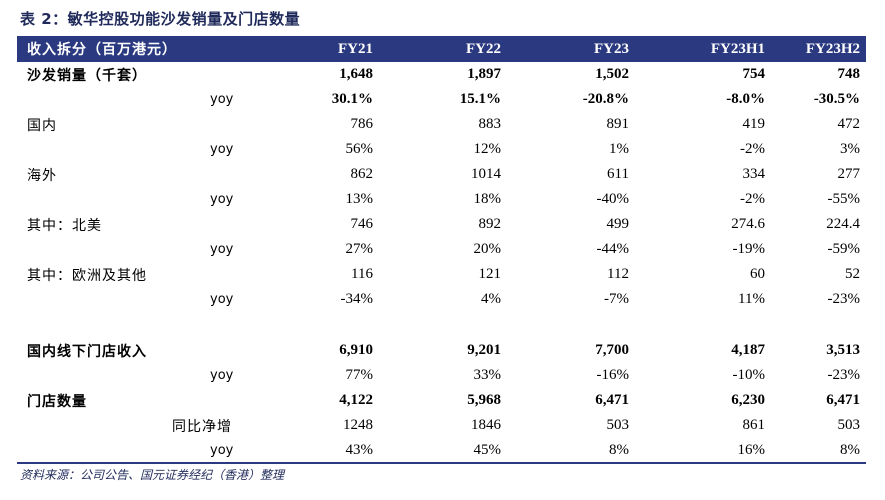 This screenshot has height=500, width=885. I want to click on cell: 12%, so click(487, 149).